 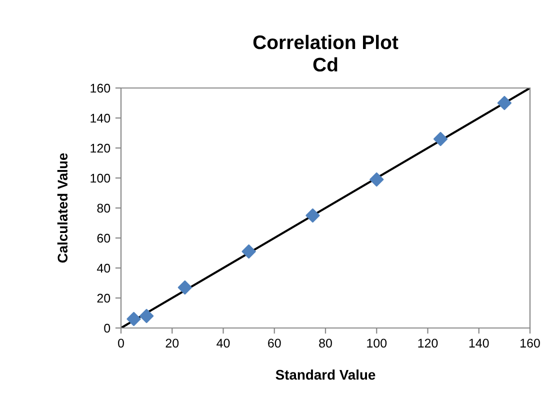 What do you see at coordinates (62, 208) in the screenshot?
I see `y-axis-title: Calculated Value` at bounding box center [62, 208].